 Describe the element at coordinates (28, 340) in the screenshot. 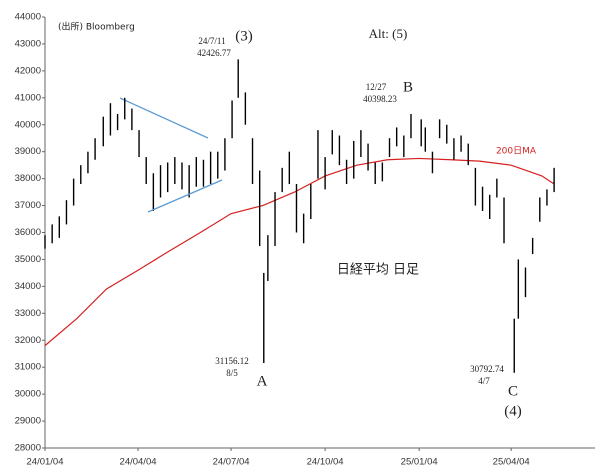

I see `y-tick-label: 32000` at that location.